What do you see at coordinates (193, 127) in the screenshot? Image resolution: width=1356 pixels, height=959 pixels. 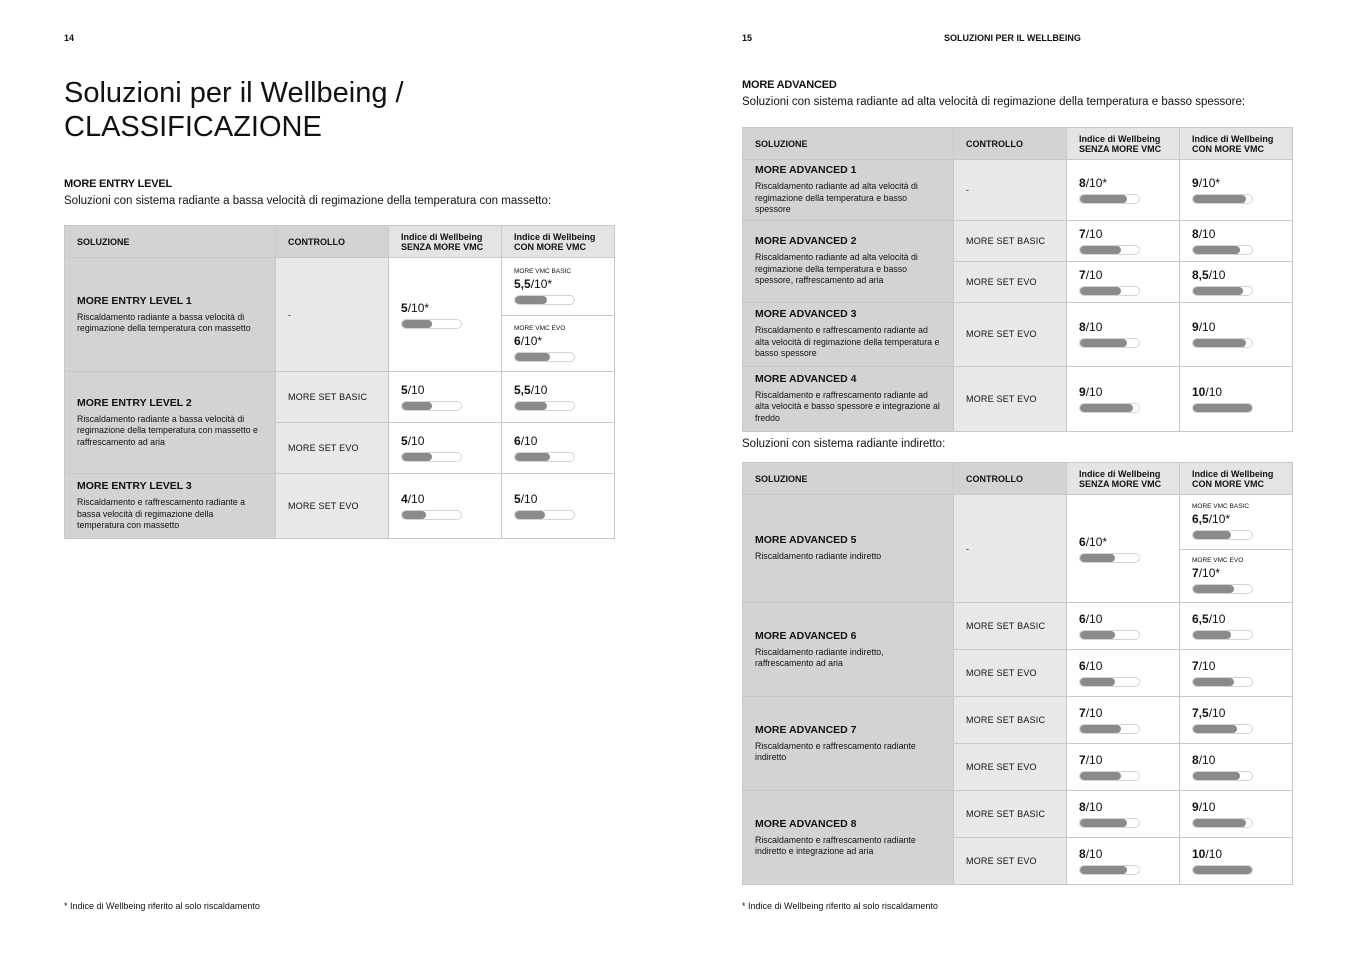 I see `page-title-line2: CLASSIFICAZIONE` at bounding box center [193, 127].